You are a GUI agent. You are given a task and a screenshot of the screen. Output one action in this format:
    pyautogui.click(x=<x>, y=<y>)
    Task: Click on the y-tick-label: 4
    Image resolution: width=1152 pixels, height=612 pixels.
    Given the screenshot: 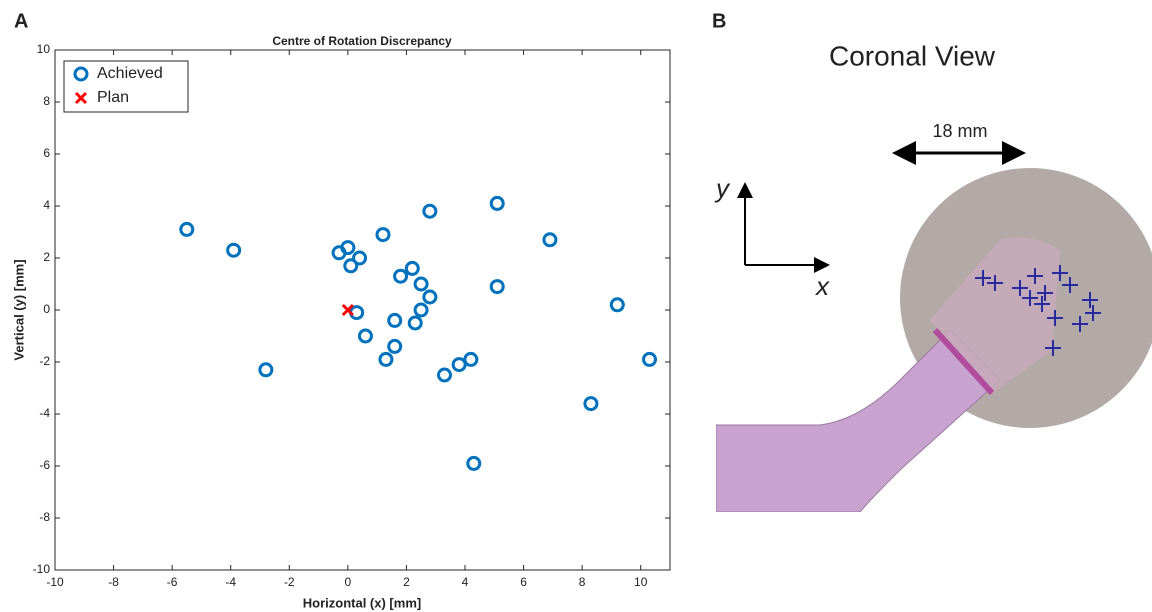 What is the action you would take?
    pyautogui.click(x=46, y=205)
    